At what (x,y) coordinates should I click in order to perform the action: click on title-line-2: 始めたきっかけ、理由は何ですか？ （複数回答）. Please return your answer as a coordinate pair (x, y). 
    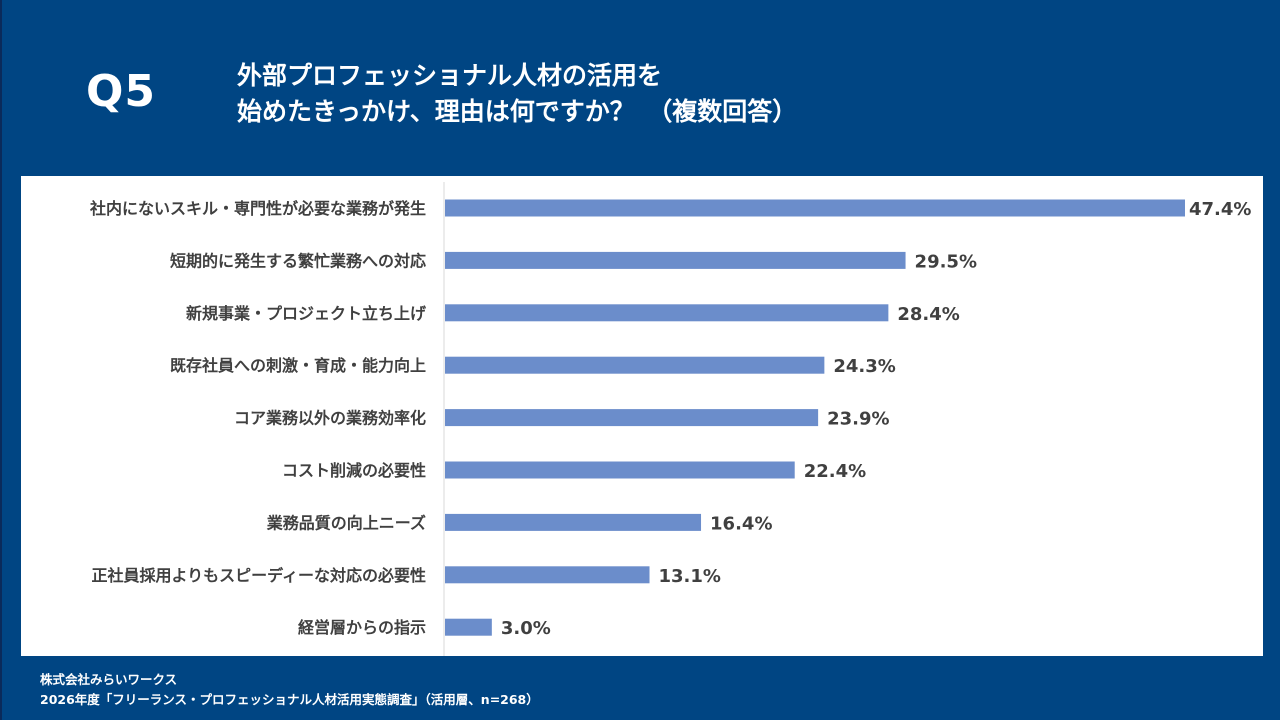
    Looking at the image, I should click on (517, 111).